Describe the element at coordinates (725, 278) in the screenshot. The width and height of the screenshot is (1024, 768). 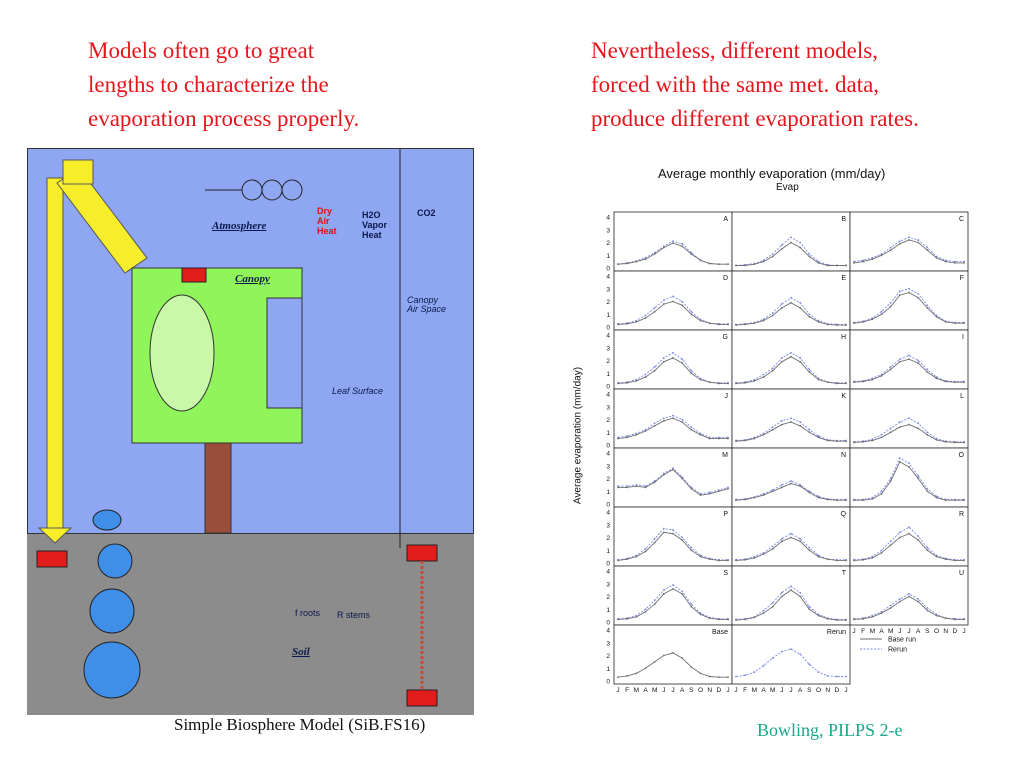
I see `panel-label: D` at that location.